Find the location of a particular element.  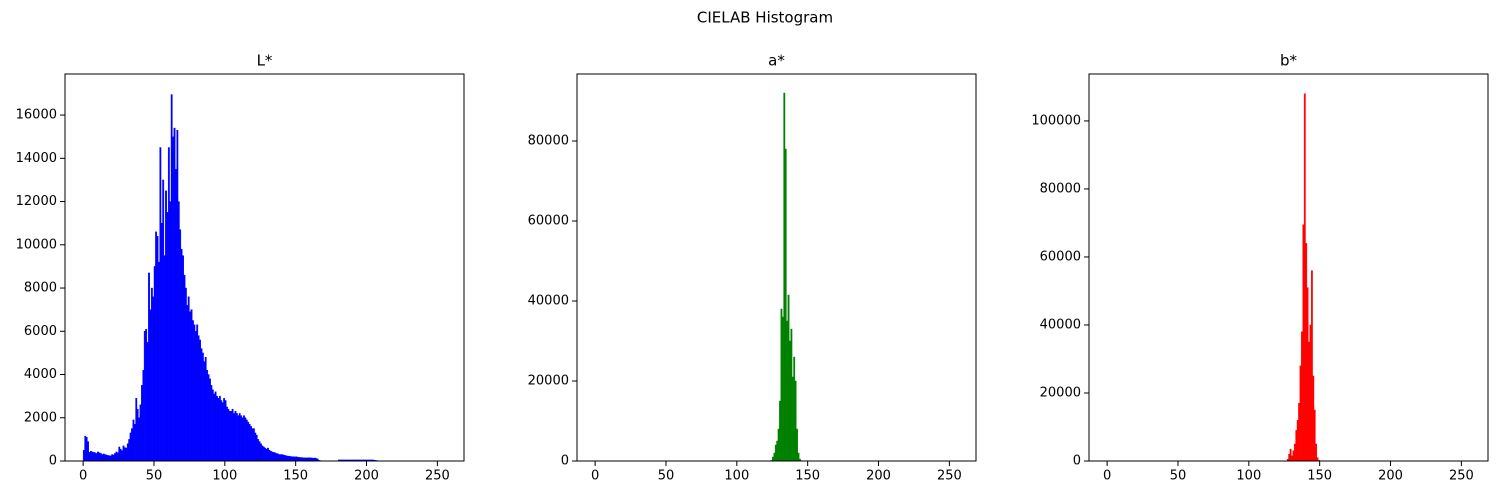

x-tick-label: 100 is located at coordinates (1248, 476).